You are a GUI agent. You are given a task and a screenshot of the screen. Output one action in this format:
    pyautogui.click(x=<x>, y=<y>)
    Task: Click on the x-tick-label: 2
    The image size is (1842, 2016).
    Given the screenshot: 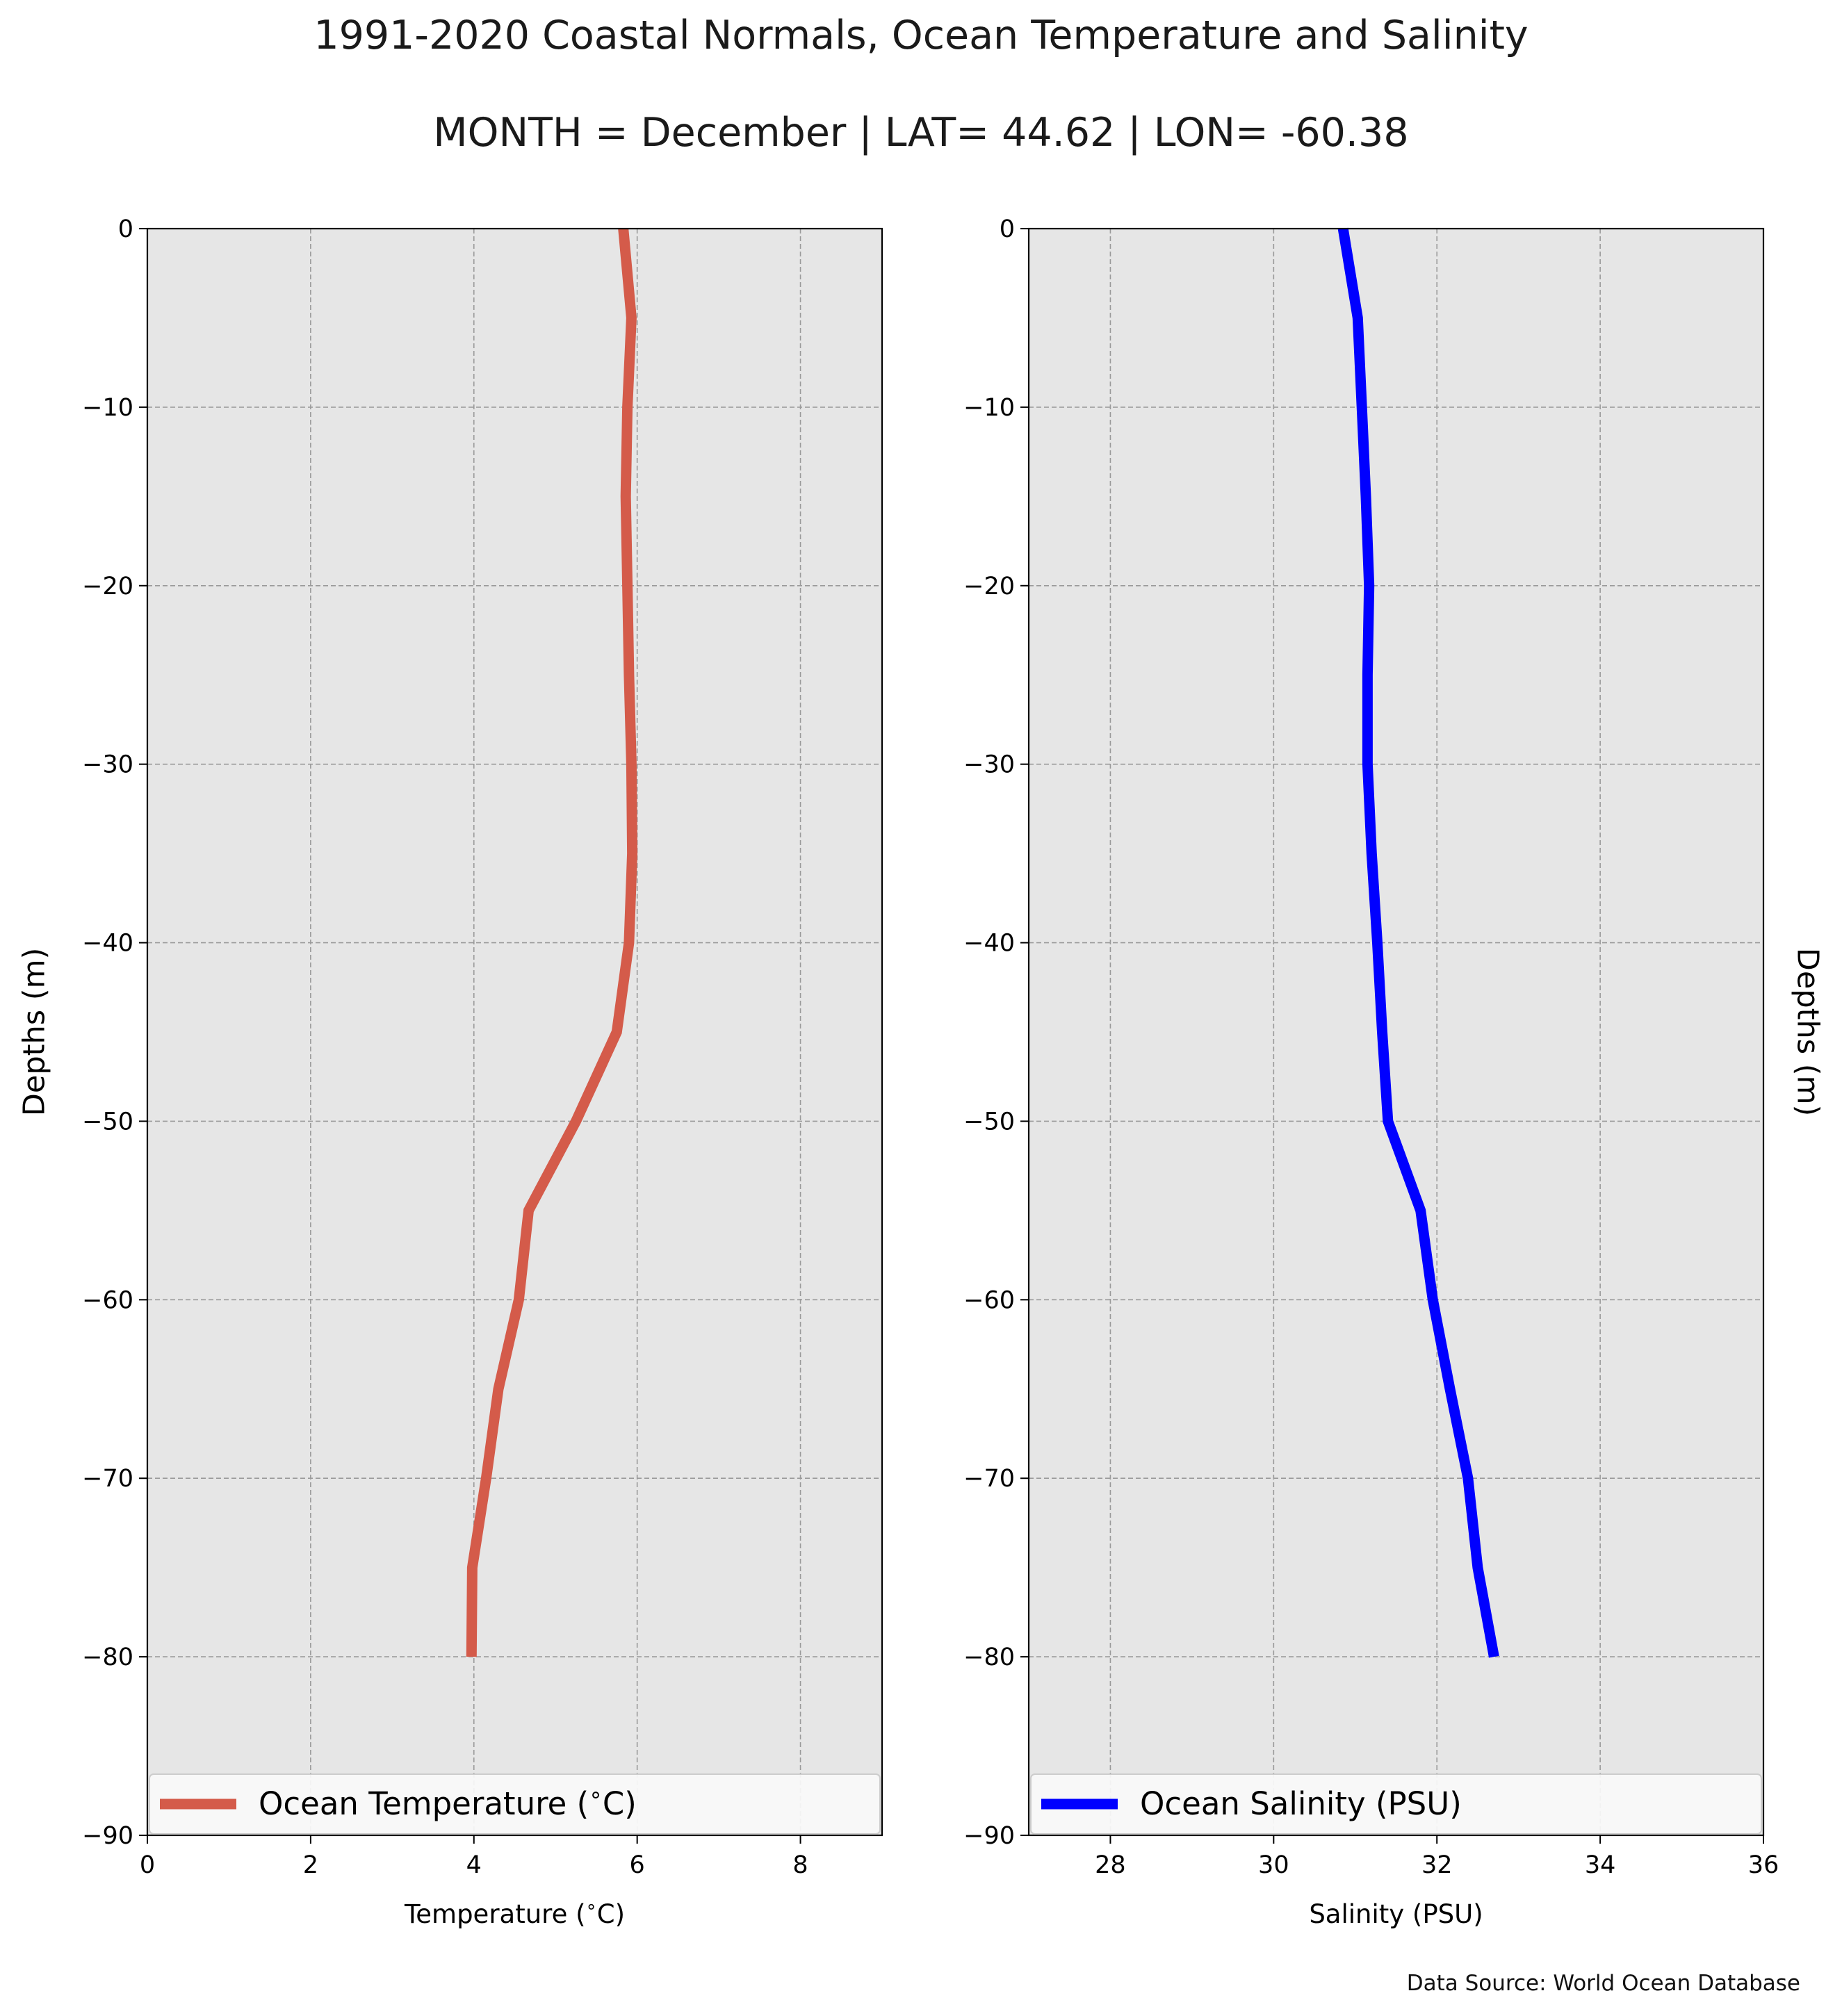 What is the action you would take?
    pyautogui.click(x=310, y=1865)
    